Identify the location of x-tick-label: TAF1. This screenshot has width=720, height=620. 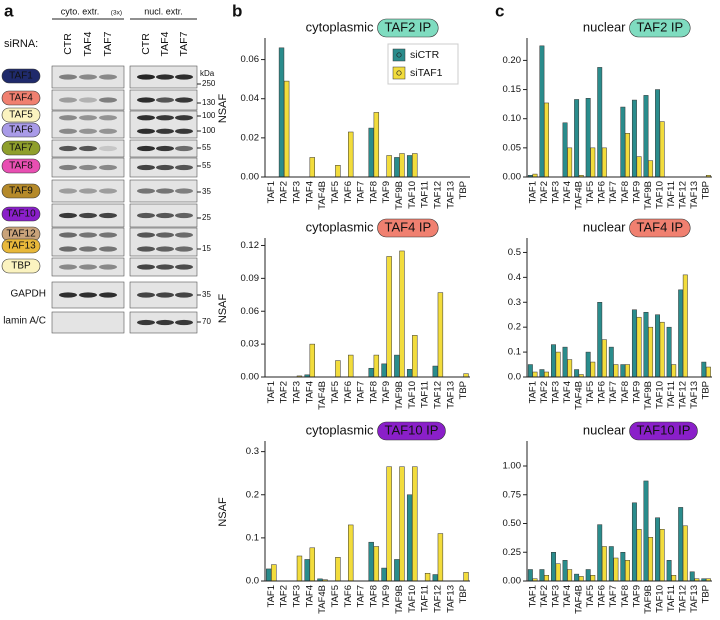
(532, 192).